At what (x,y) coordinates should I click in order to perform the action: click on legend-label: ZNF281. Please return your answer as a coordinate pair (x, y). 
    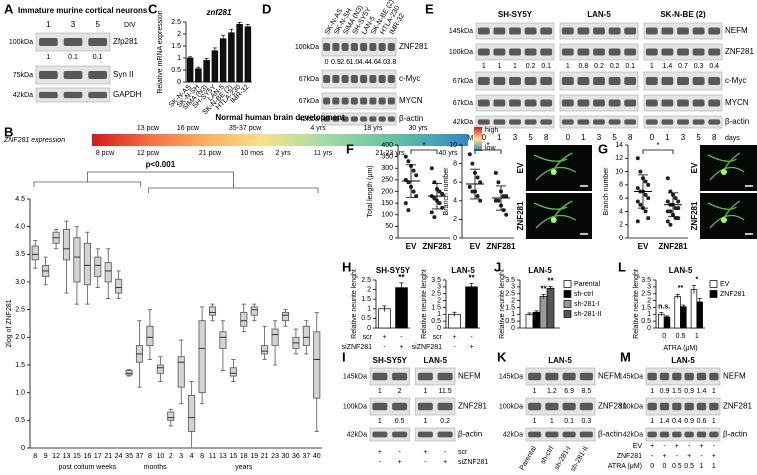
    Looking at the image, I should click on (732, 294).